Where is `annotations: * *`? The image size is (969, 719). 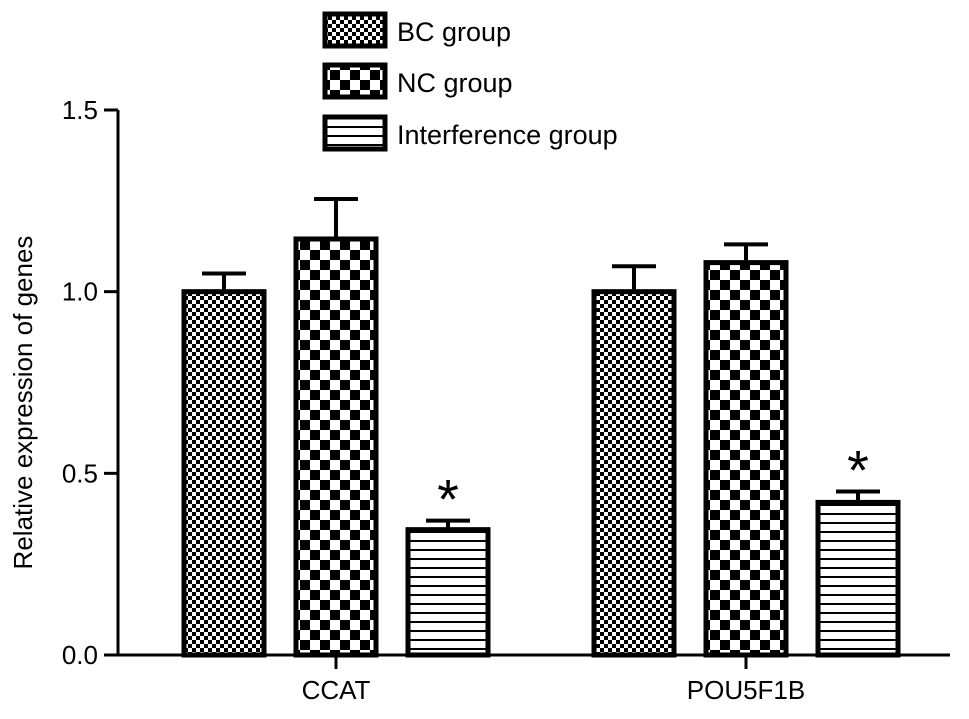 annotations: * * is located at coordinates (653, 485).